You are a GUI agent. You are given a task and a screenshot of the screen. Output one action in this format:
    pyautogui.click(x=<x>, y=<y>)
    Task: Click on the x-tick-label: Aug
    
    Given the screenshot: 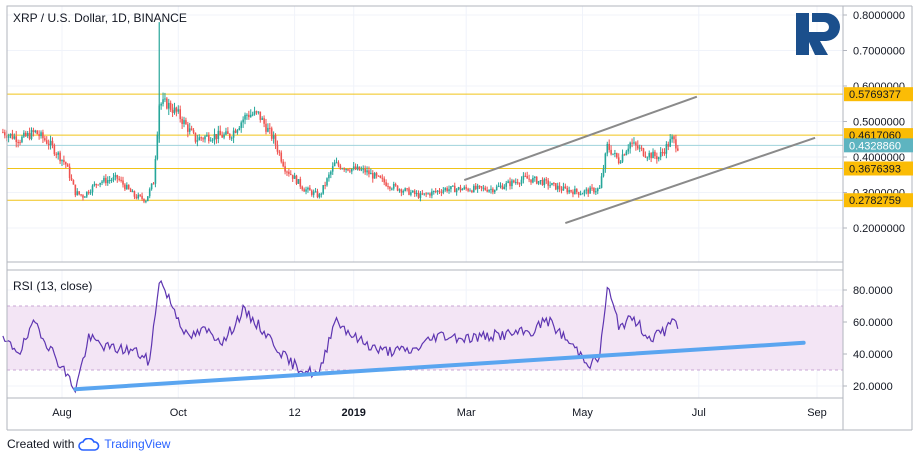 What is the action you would take?
    pyautogui.click(x=62, y=413)
    